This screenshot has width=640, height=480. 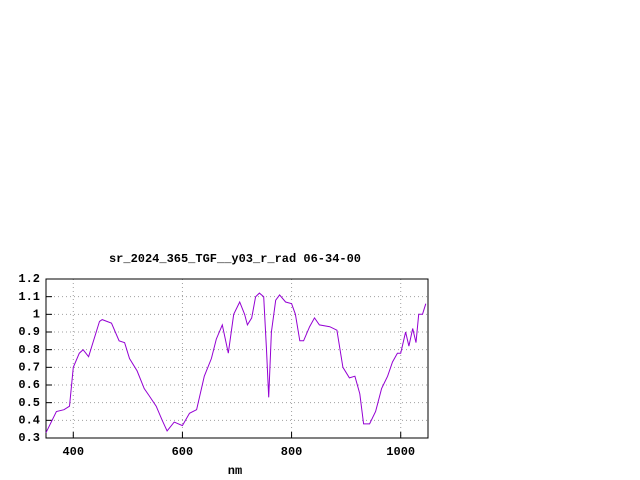 What do you see at coordinates (36, 315) in the screenshot?
I see `y-tick-label: 1` at bounding box center [36, 315].